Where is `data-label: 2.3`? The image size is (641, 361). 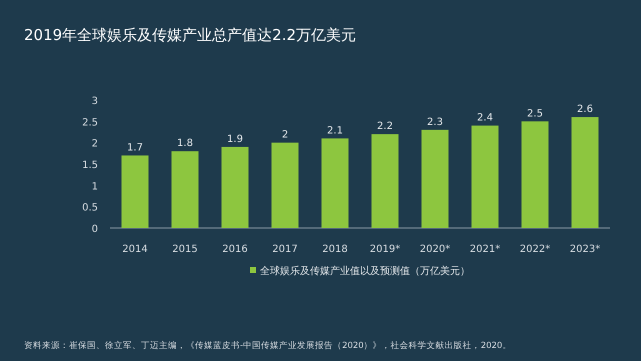 data-label: 2.3 is located at coordinates (435, 122).